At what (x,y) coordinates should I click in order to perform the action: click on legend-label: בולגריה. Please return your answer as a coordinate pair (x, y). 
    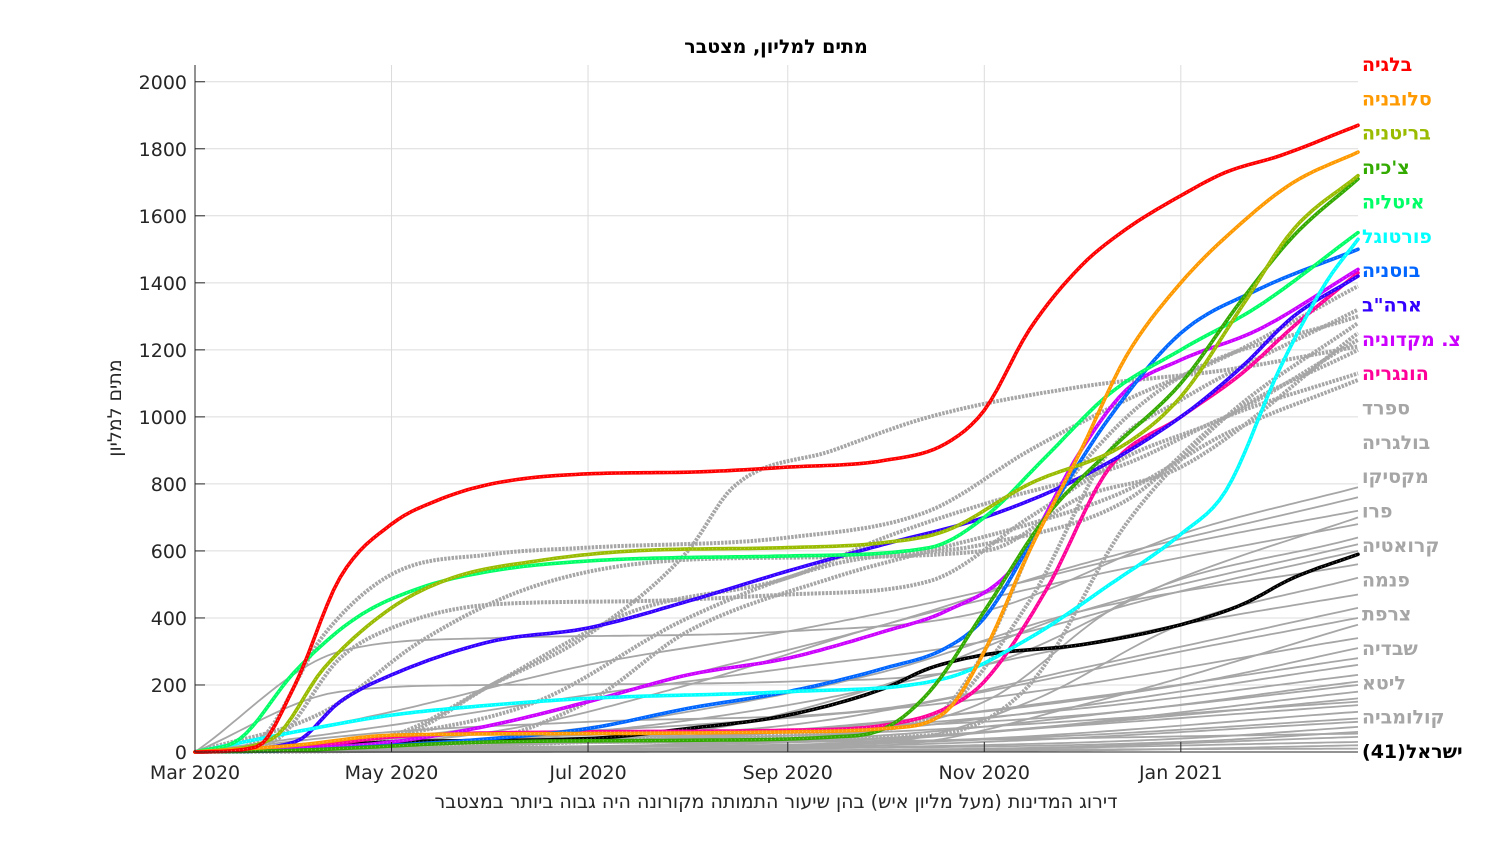
    Looking at the image, I should click on (1396, 443).